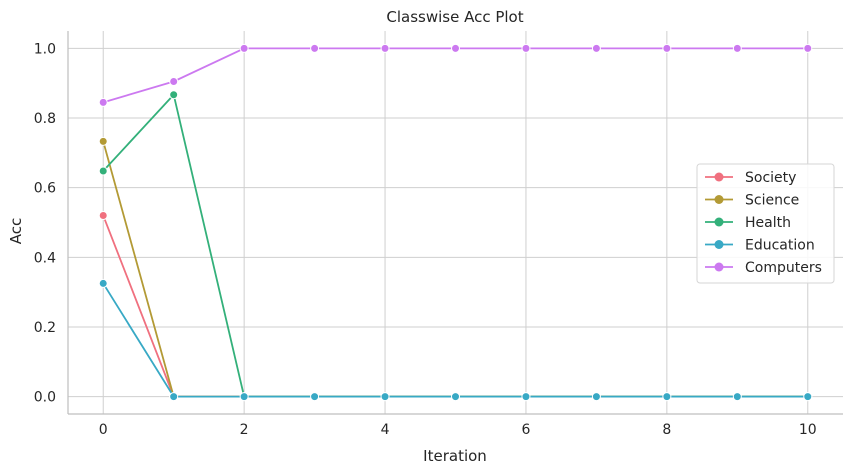 The width and height of the screenshot is (853, 474). What do you see at coordinates (45, 189) in the screenshot?
I see `y-tick-label: 0.6` at bounding box center [45, 189].